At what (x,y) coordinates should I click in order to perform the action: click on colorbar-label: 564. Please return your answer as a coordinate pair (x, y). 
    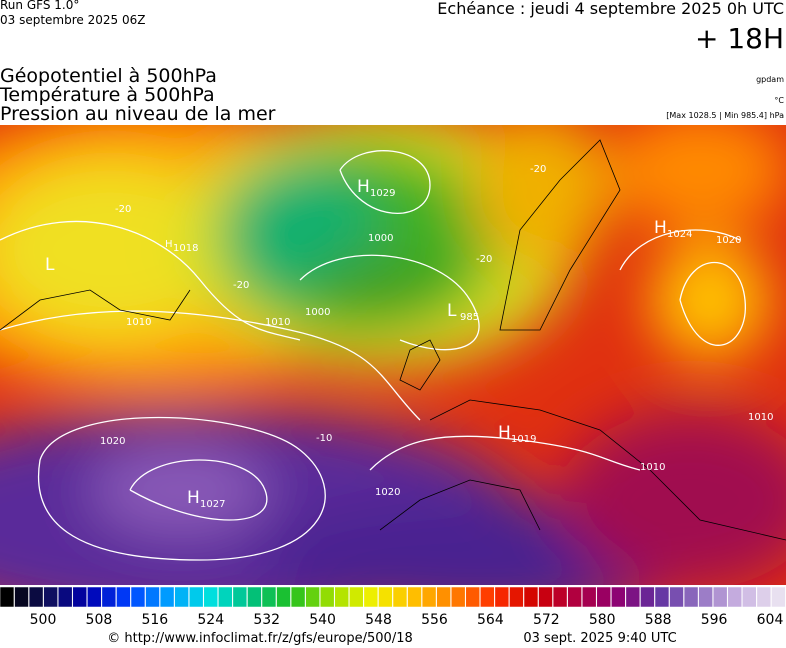
    Looking at the image, I should click on (490, 620).